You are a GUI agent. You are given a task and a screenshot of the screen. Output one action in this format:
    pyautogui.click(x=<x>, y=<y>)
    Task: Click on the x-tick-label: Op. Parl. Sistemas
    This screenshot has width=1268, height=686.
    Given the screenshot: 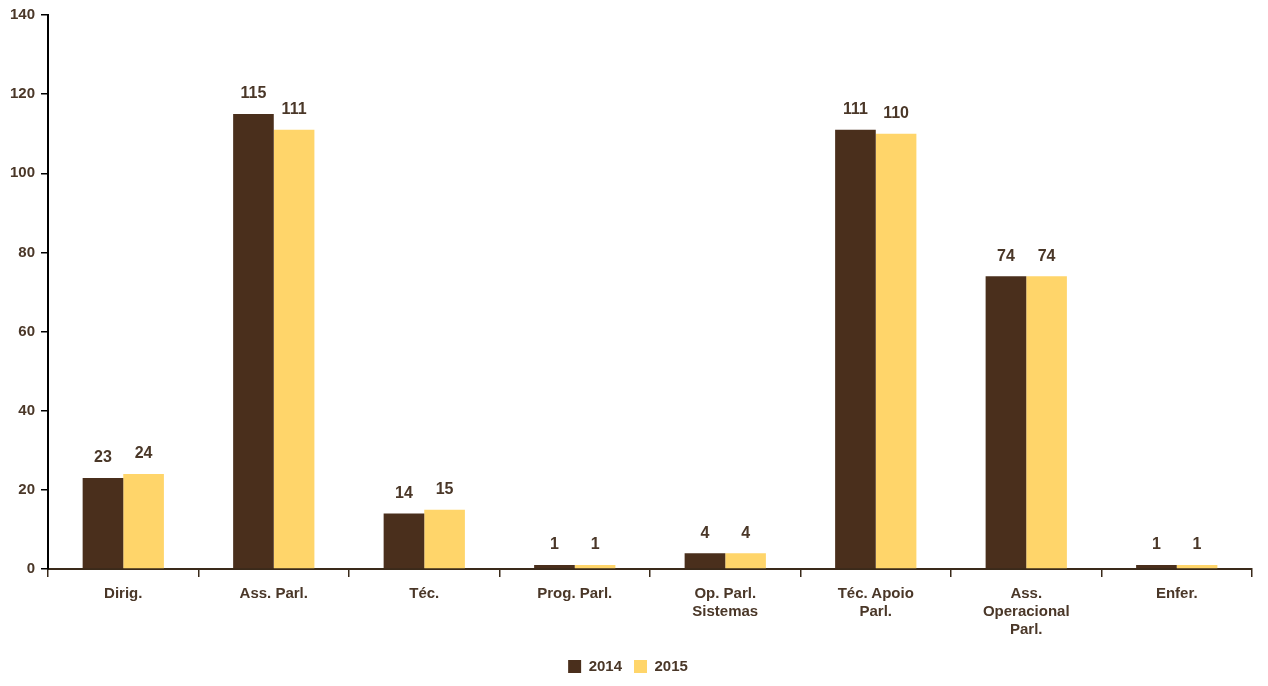 What is the action you would take?
    pyautogui.click(x=725, y=602)
    